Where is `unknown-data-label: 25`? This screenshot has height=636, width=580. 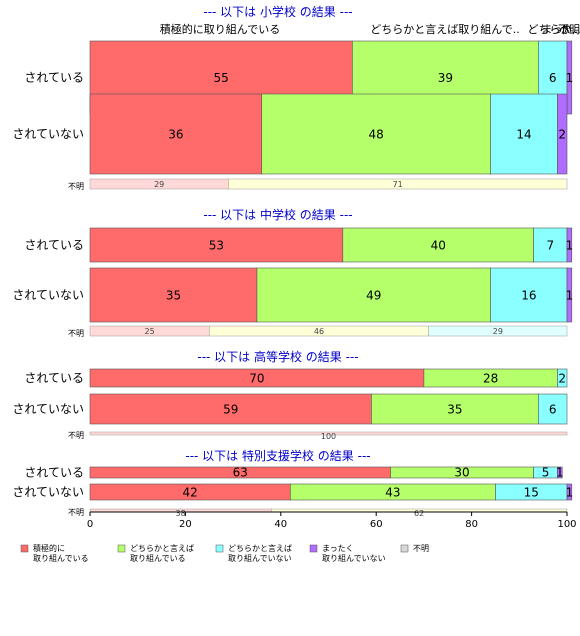
unknown-data-label: 25 is located at coordinates (150, 331).